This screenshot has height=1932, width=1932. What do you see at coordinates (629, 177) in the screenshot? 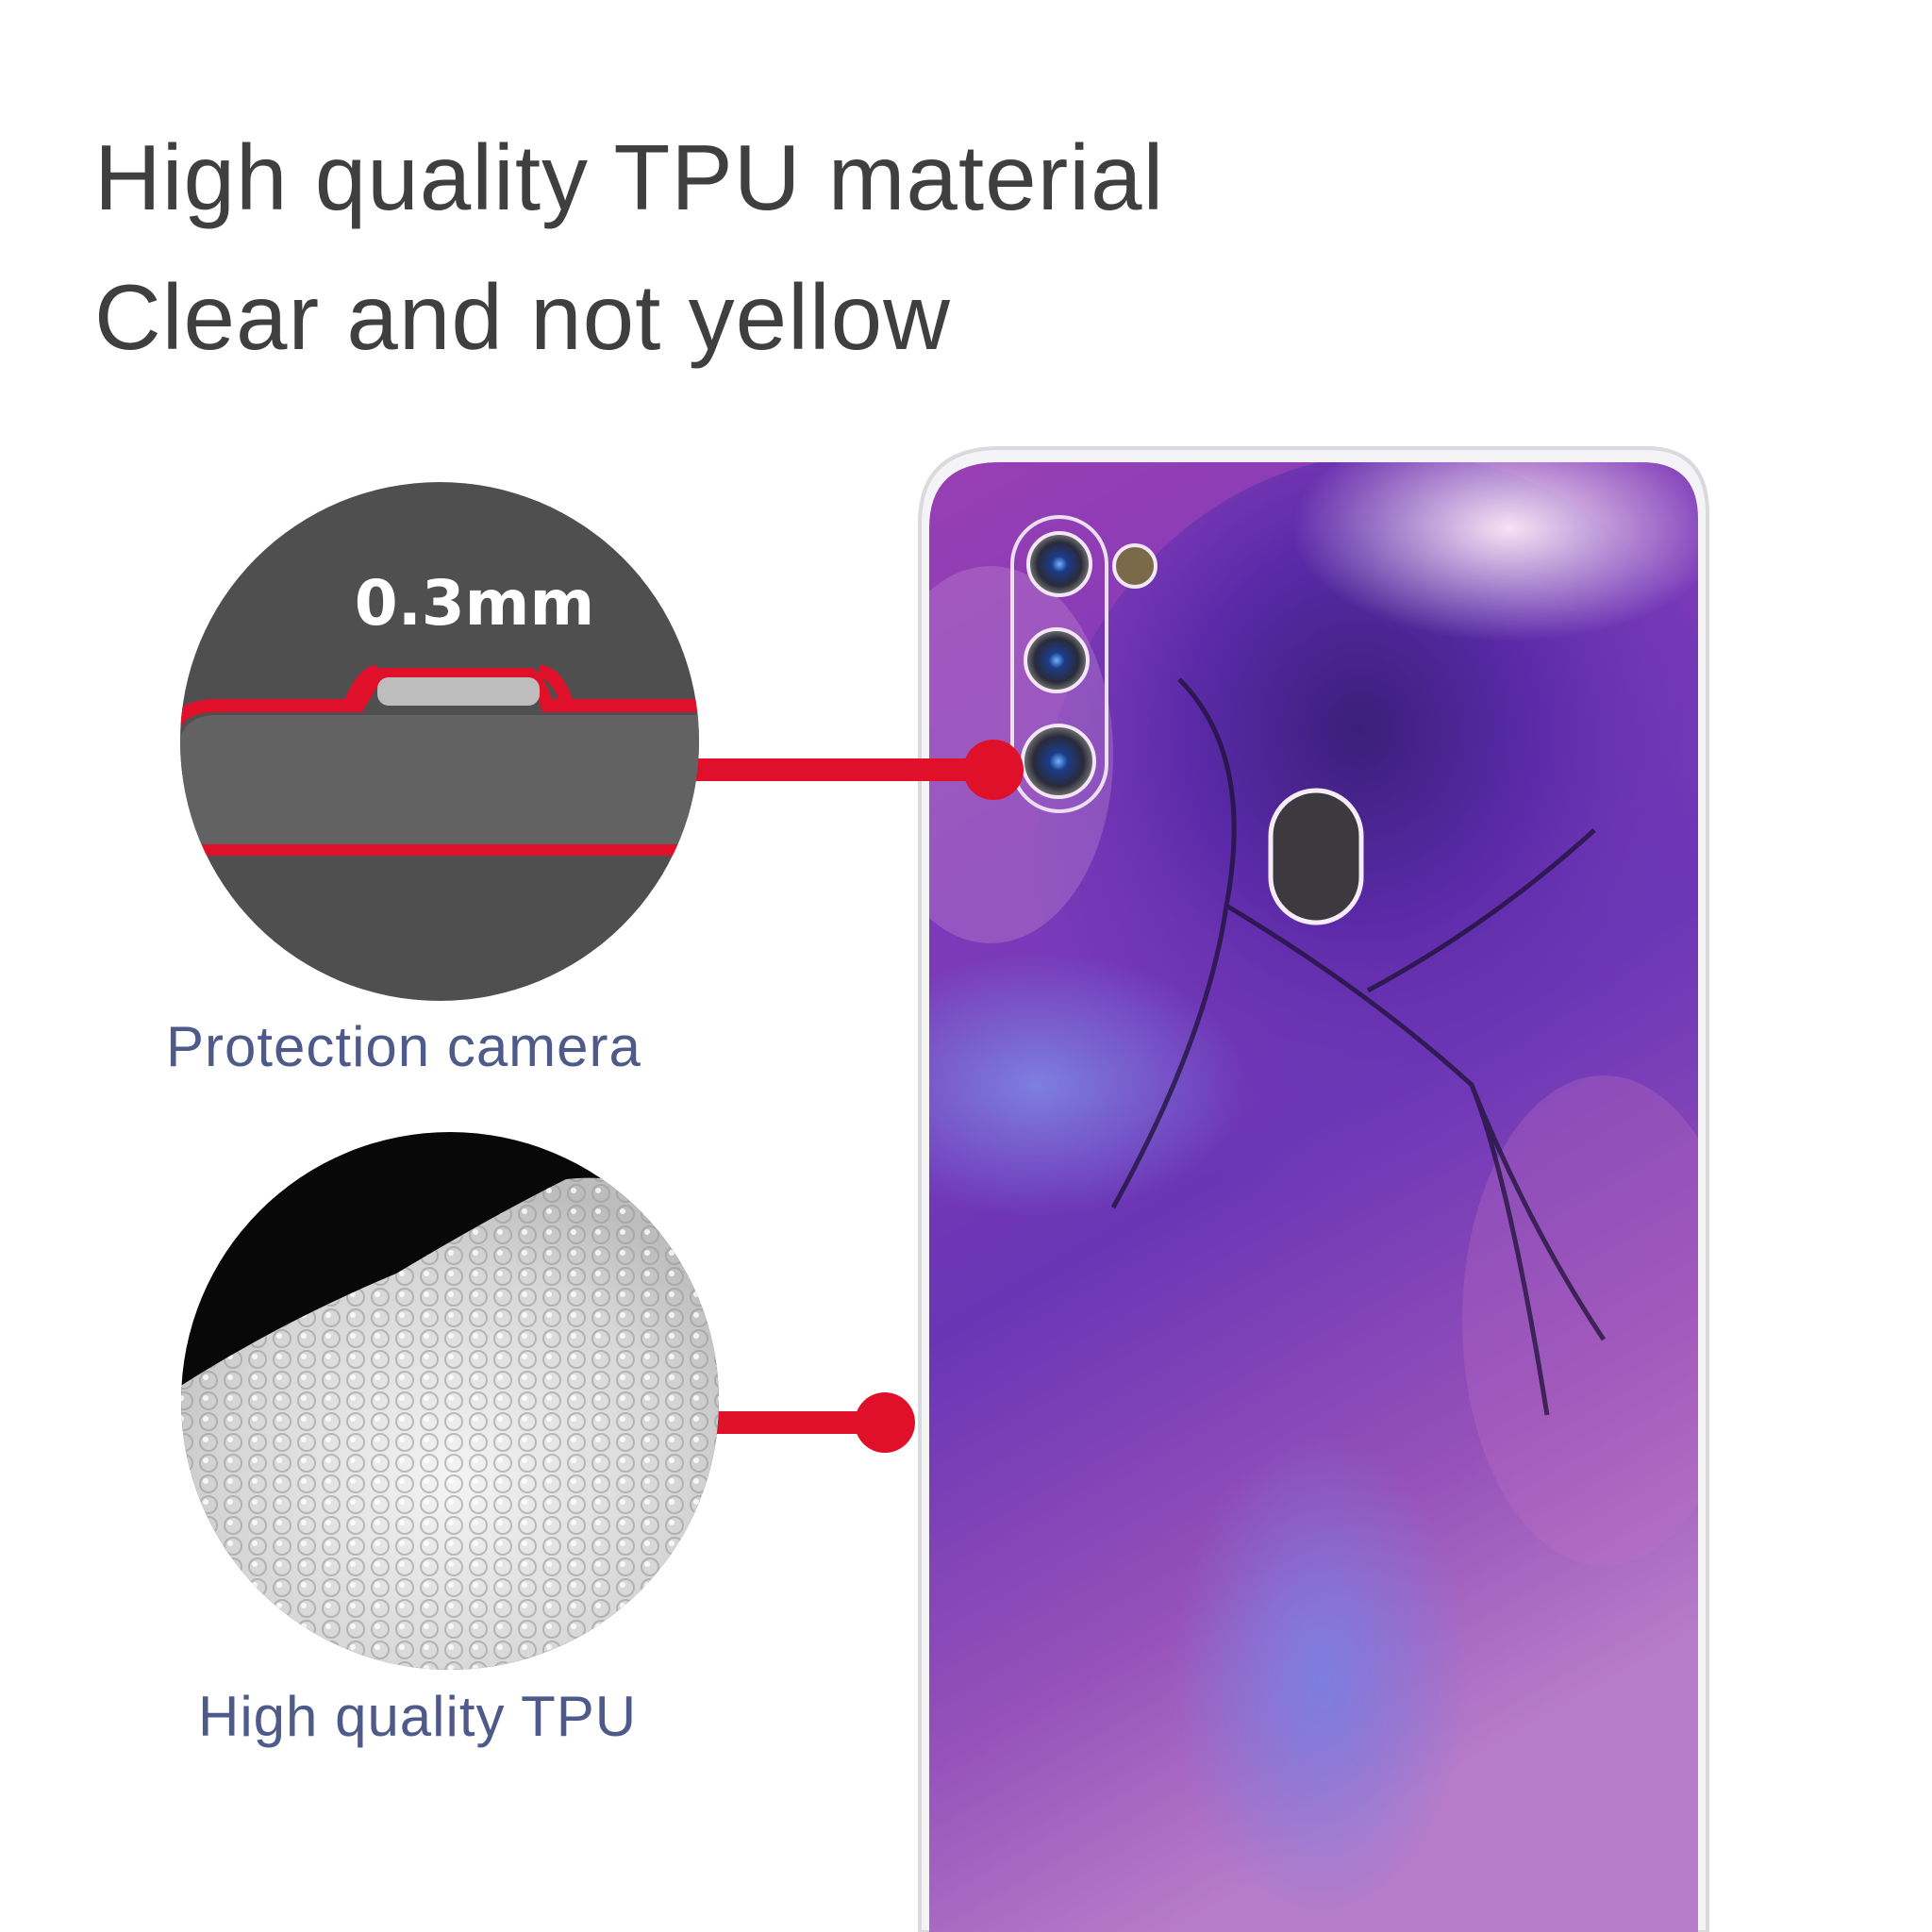
I see `headline-line-1: High quality TPU material` at bounding box center [629, 177].